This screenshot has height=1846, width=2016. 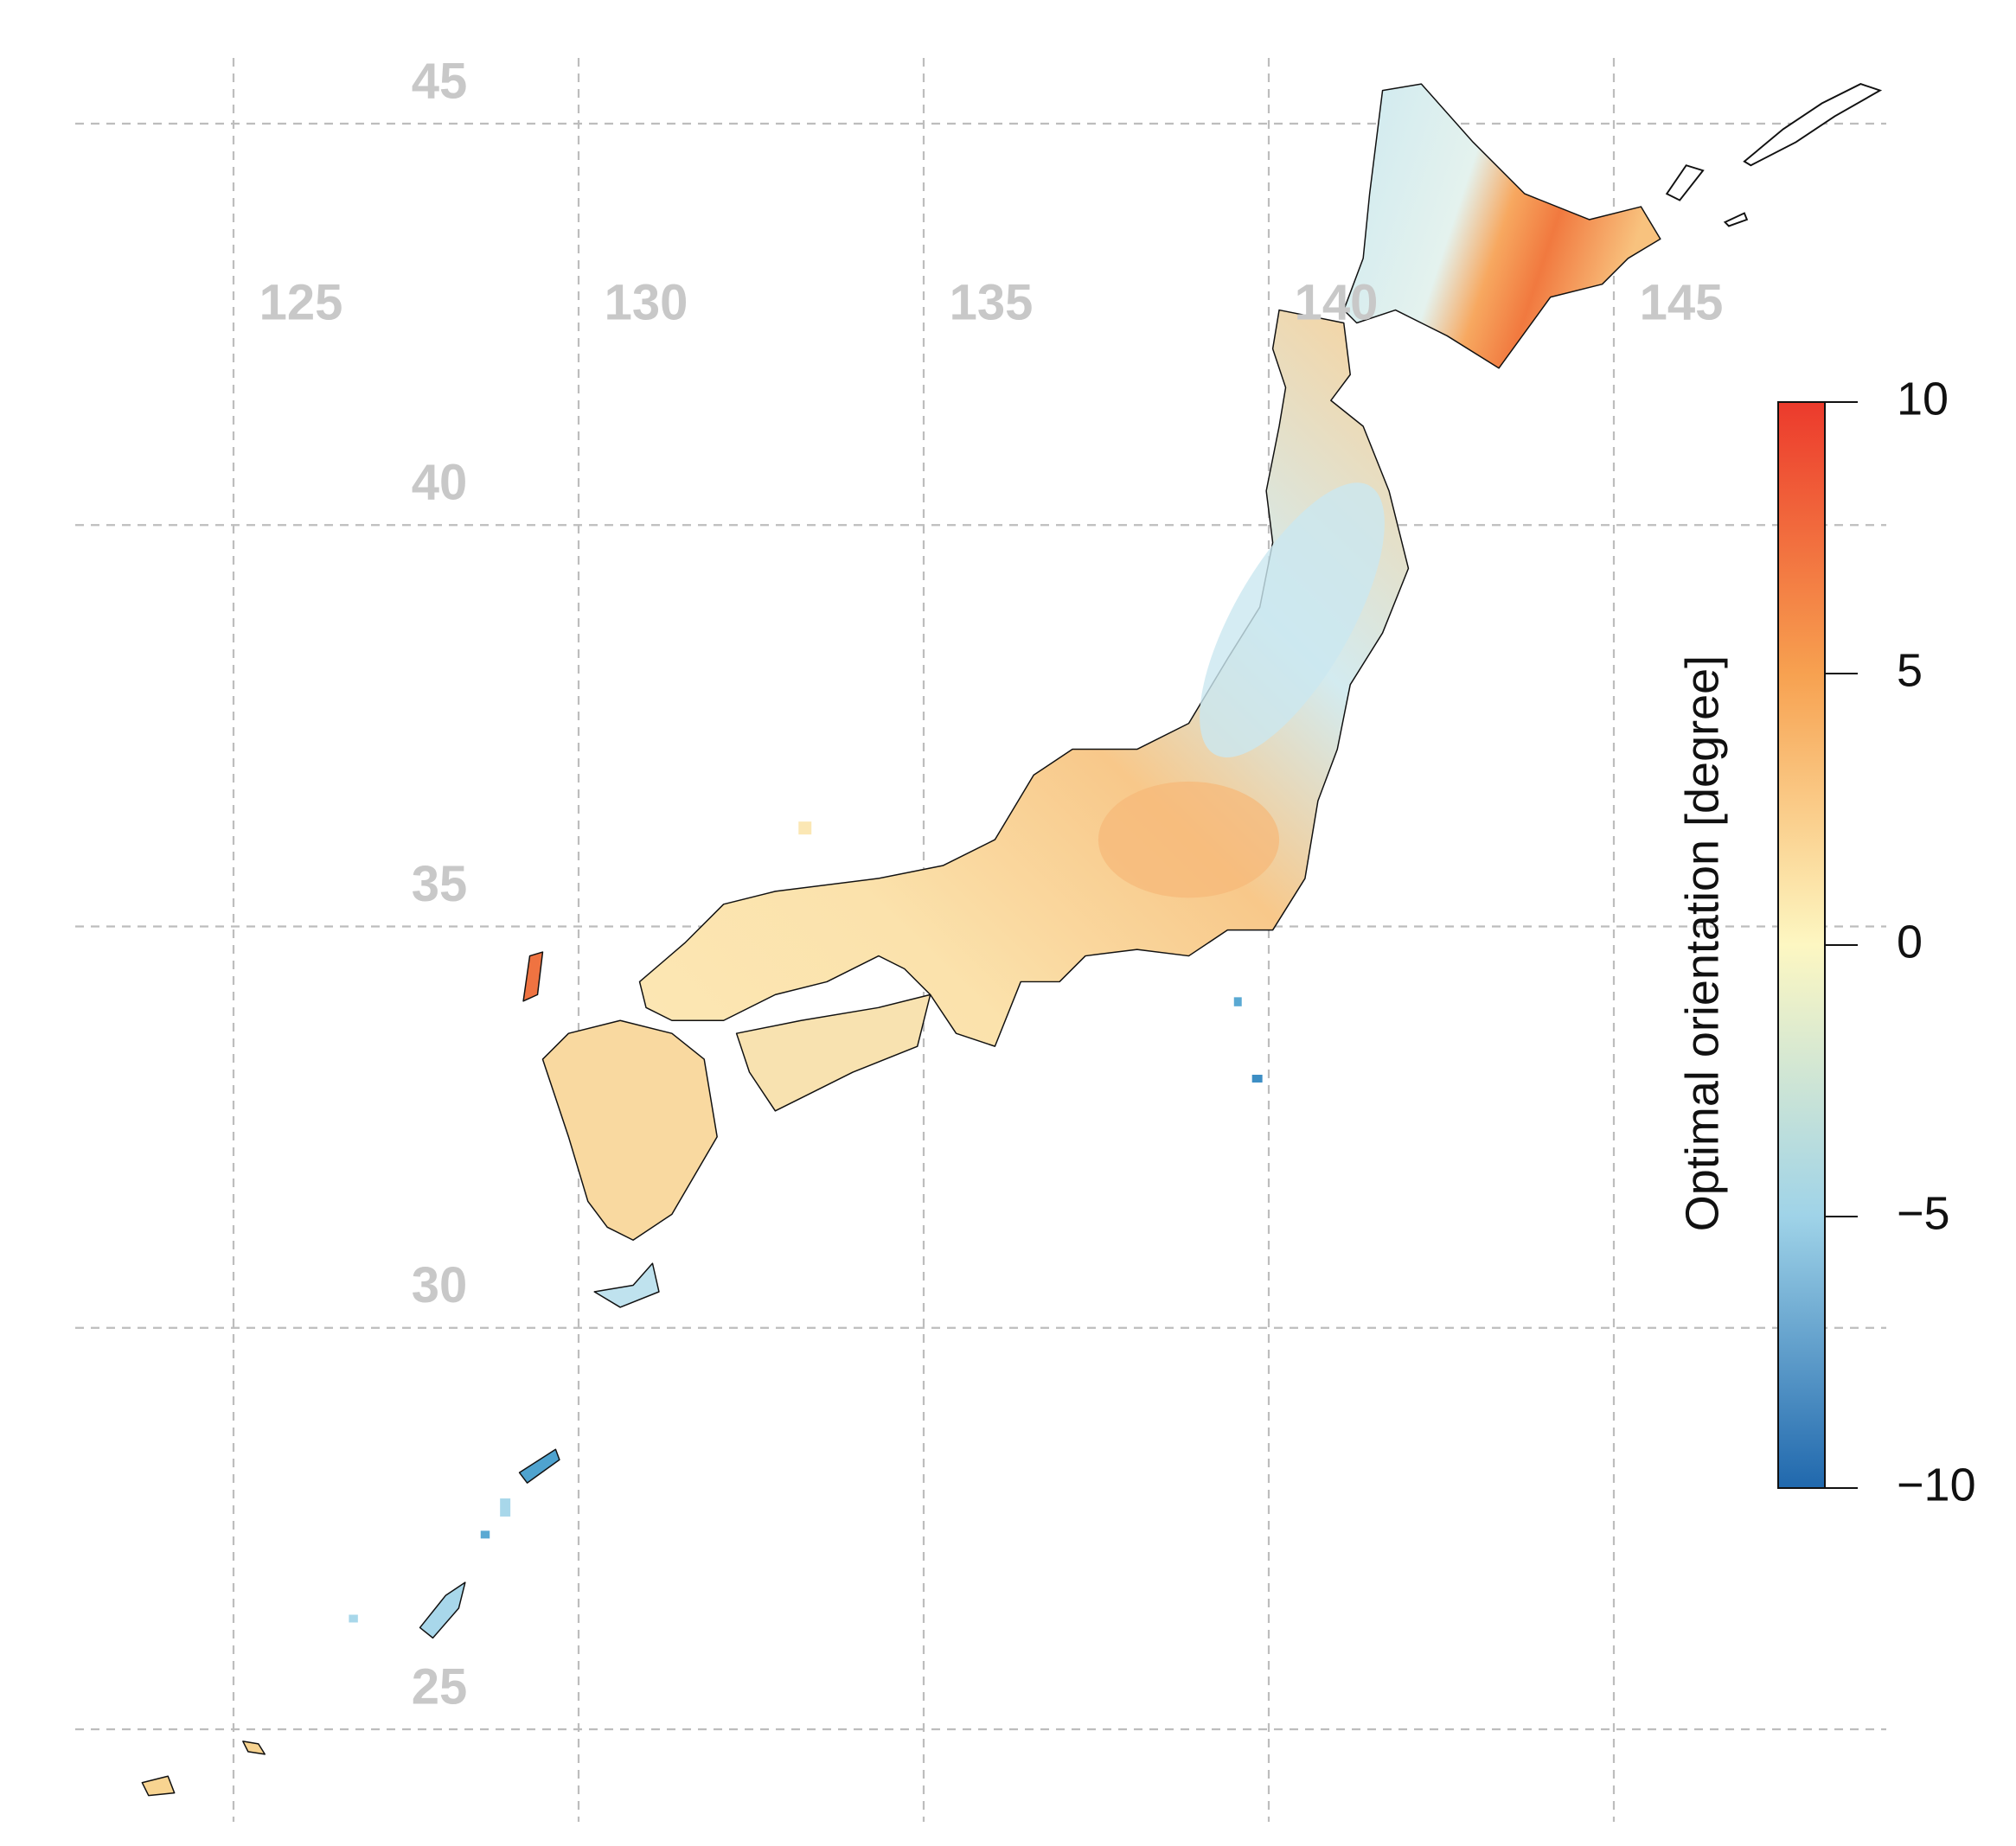 What do you see at coordinates (440, 483) in the screenshot?
I see `lat-label: 40` at bounding box center [440, 483].